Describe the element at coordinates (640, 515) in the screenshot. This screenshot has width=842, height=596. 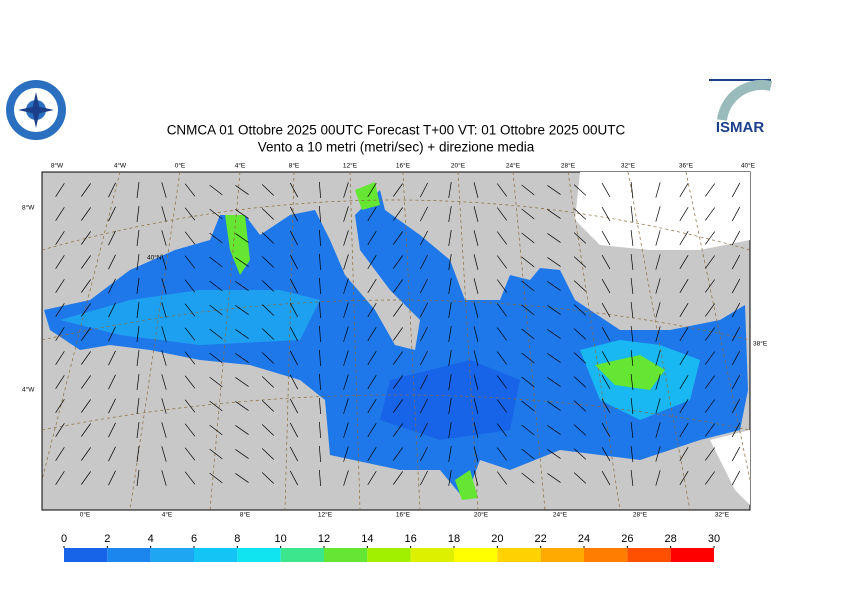
I see `lon-label: 28°E` at that location.